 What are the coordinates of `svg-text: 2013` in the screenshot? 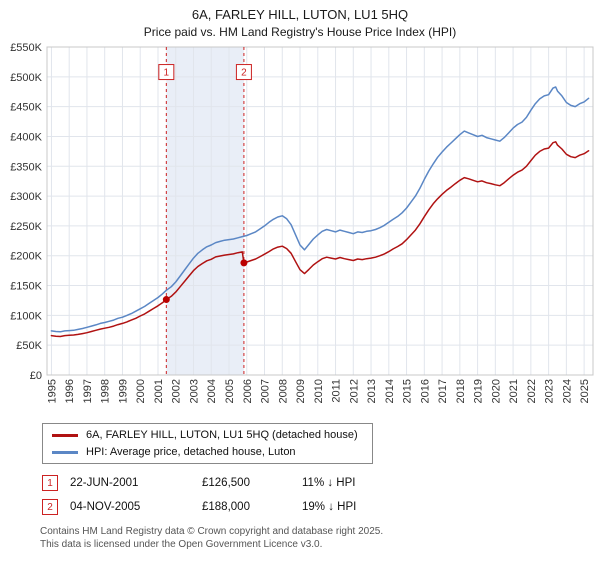 It's located at (372, 391).